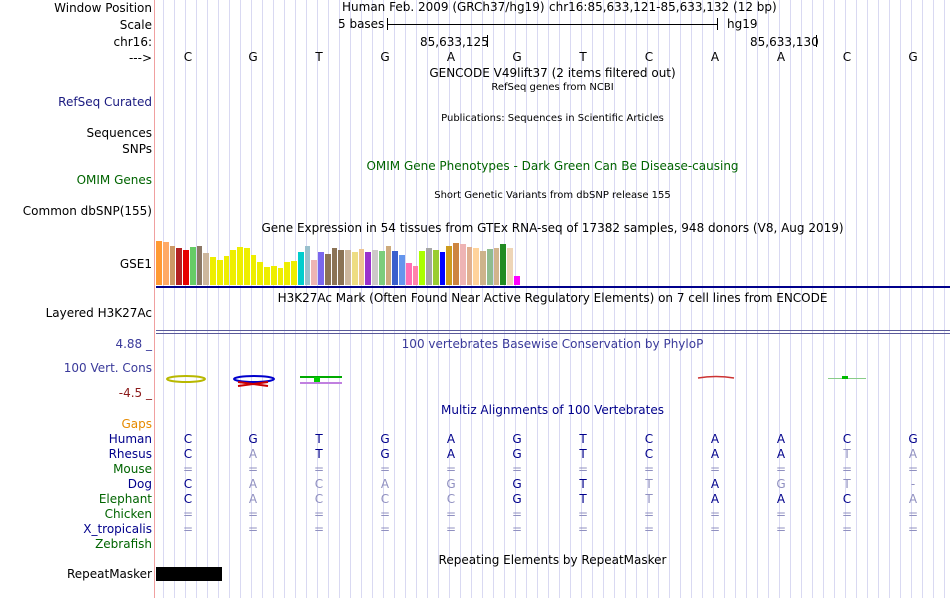 This screenshot has height=598, width=950. I want to click on gtex-expression-bars, so click(346, 261).